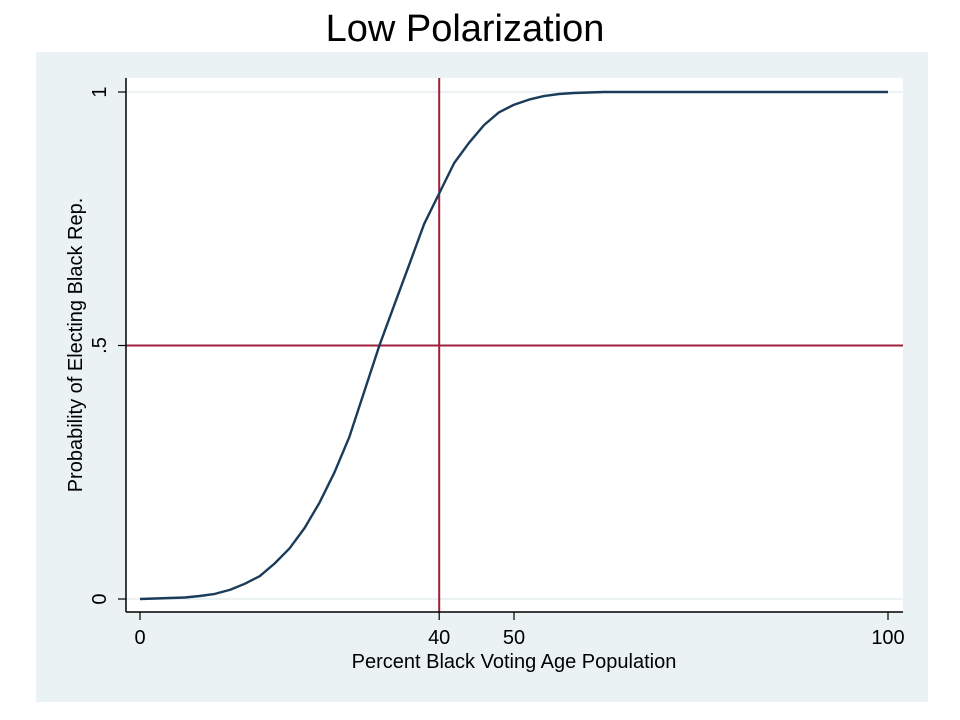 The image size is (960, 720). What do you see at coordinates (514, 638) in the screenshot?
I see `x-tick-label-2: 50` at bounding box center [514, 638].